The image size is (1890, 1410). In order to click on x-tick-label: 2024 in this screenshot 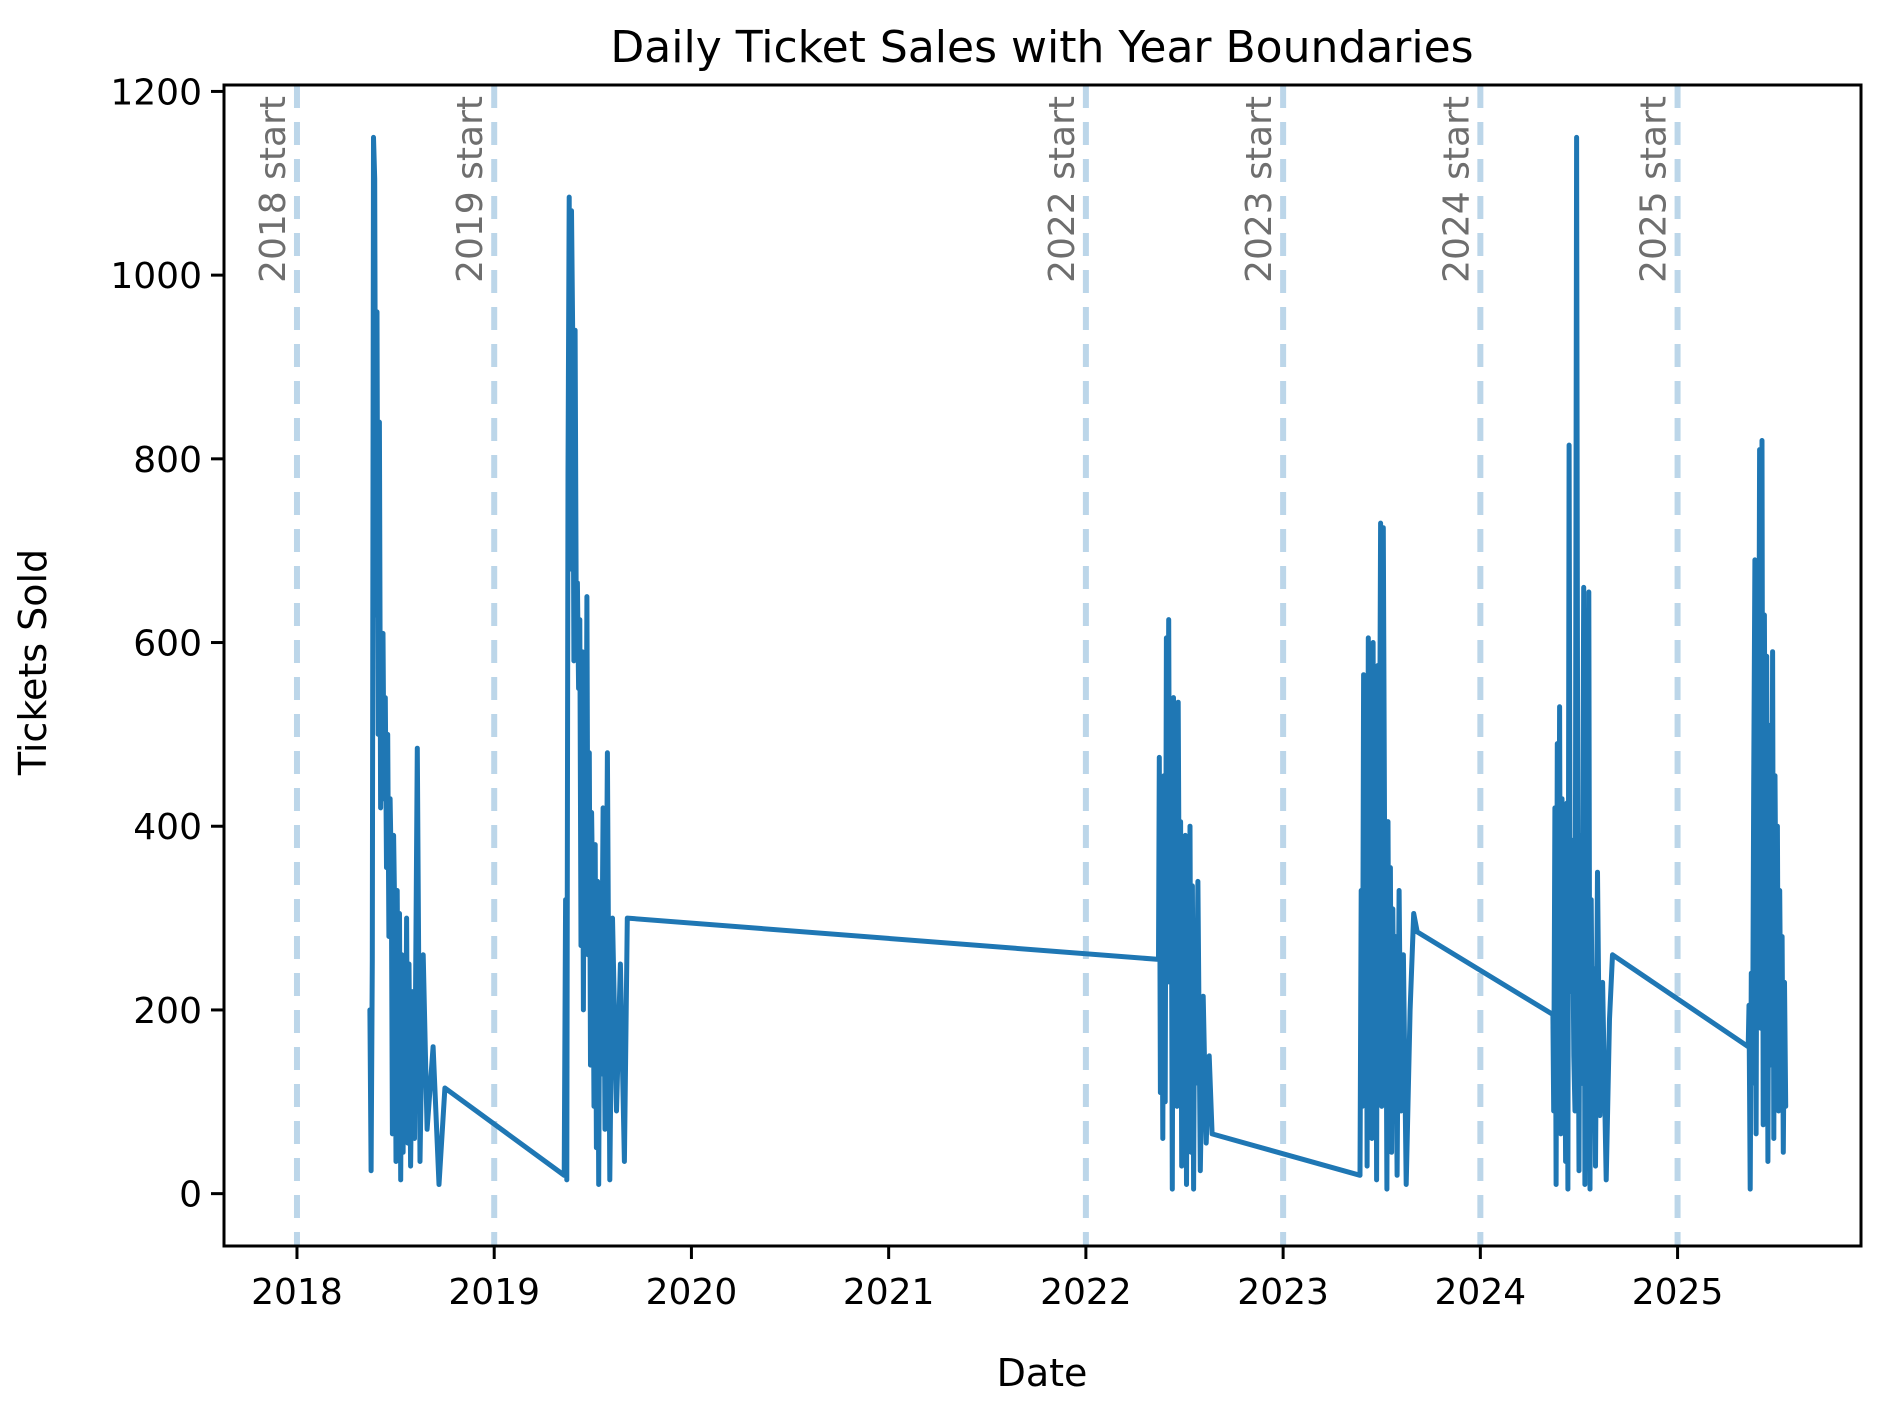, I will do `click(1481, 1292)`.